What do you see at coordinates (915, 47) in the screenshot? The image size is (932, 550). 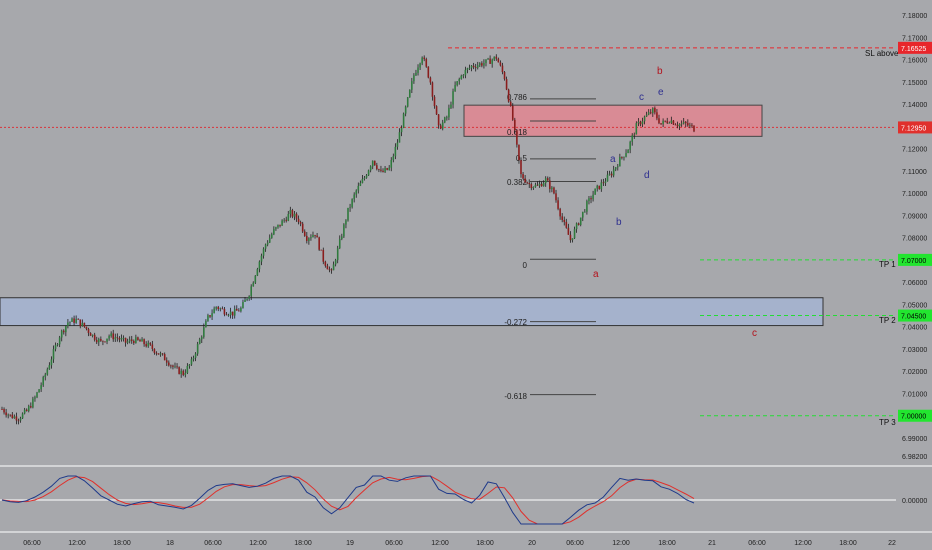 I see `sl-price-tag-bg` at bounding box center [915, 47].